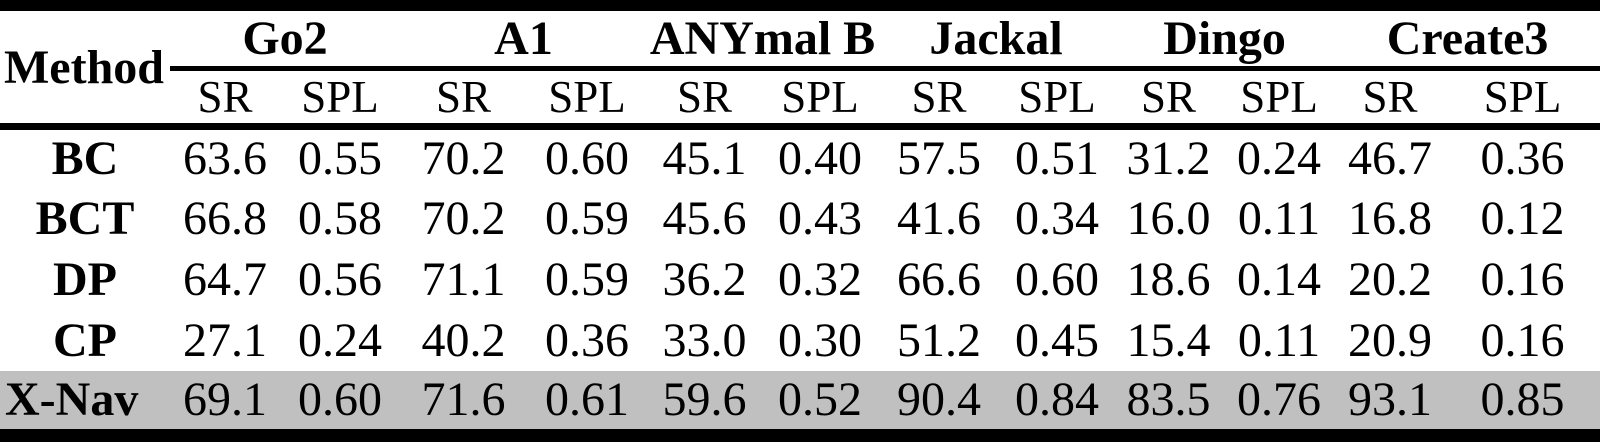 The height and width of the screenshot is (442, 1600). What do you see at coordinates (939, 159) in the screenshot?
I see `metric-value: 57.5` at bounding box center [939, 159].